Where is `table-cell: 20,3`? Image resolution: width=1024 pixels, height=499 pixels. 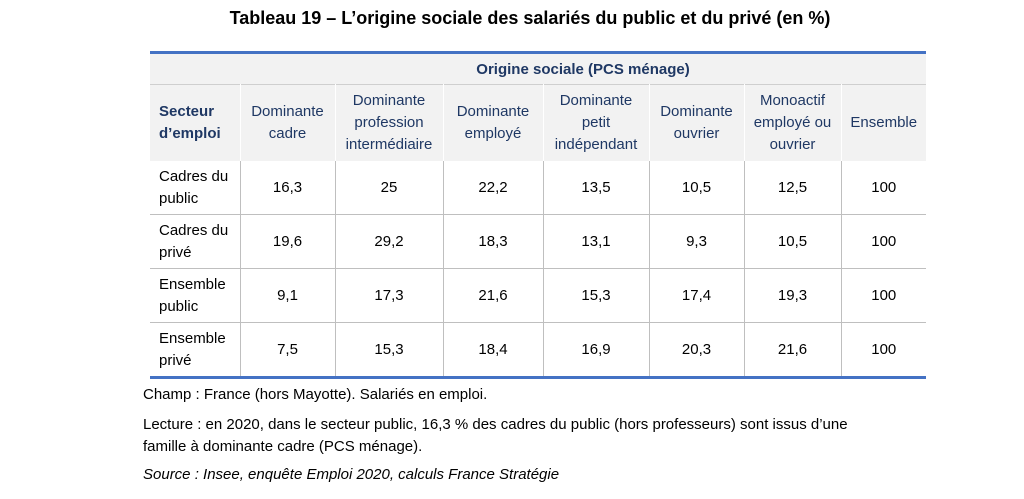
table-cell: 20,3 is located at coordinates (697, 350).